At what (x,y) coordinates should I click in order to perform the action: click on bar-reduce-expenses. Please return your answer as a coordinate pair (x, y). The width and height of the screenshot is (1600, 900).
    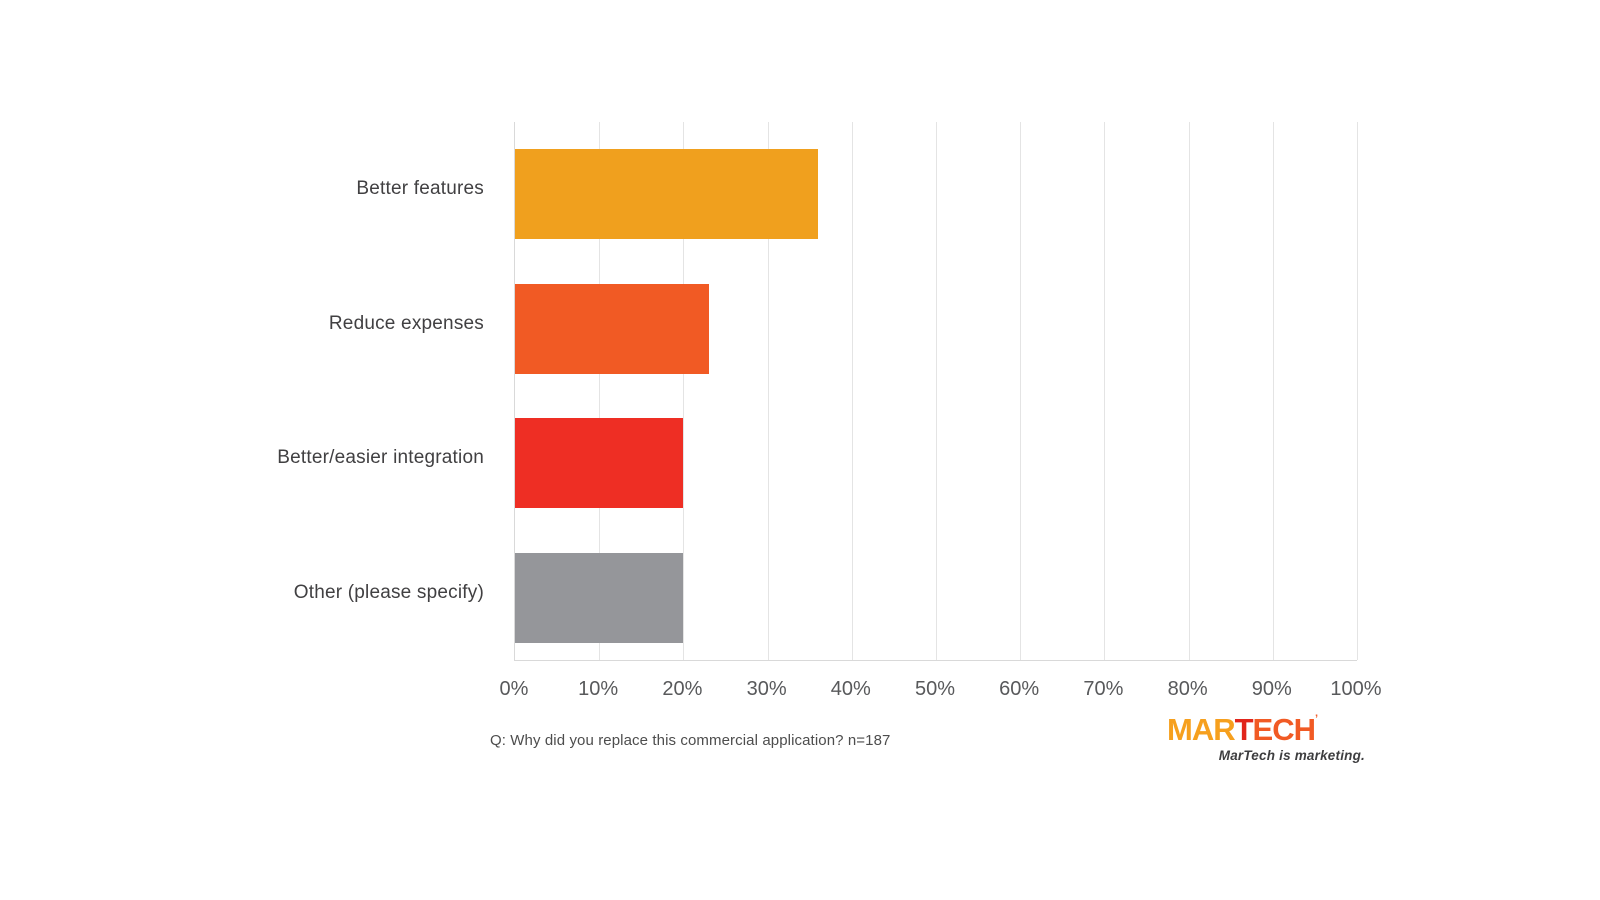
    Looking at the image, I should click on (612, 328).